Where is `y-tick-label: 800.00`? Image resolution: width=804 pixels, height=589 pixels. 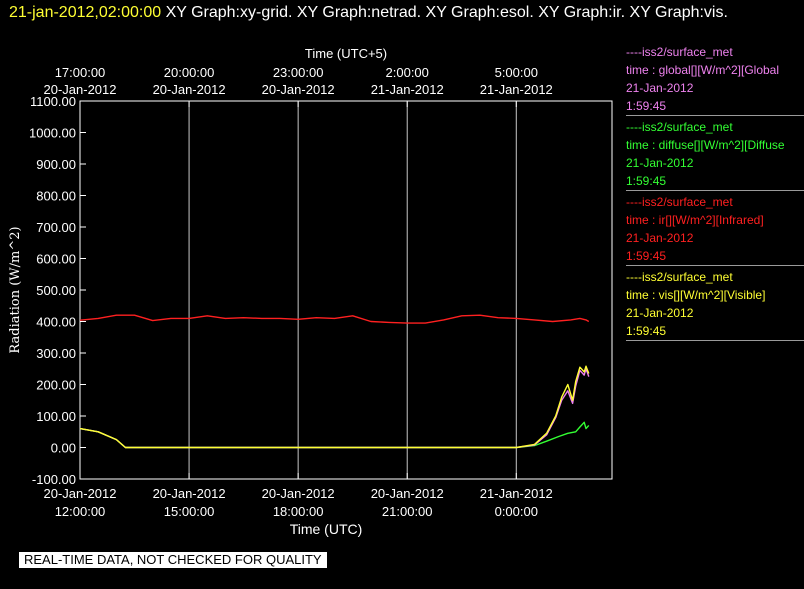 y-tick-label: 800.00 is located at coordinates (56, 196).